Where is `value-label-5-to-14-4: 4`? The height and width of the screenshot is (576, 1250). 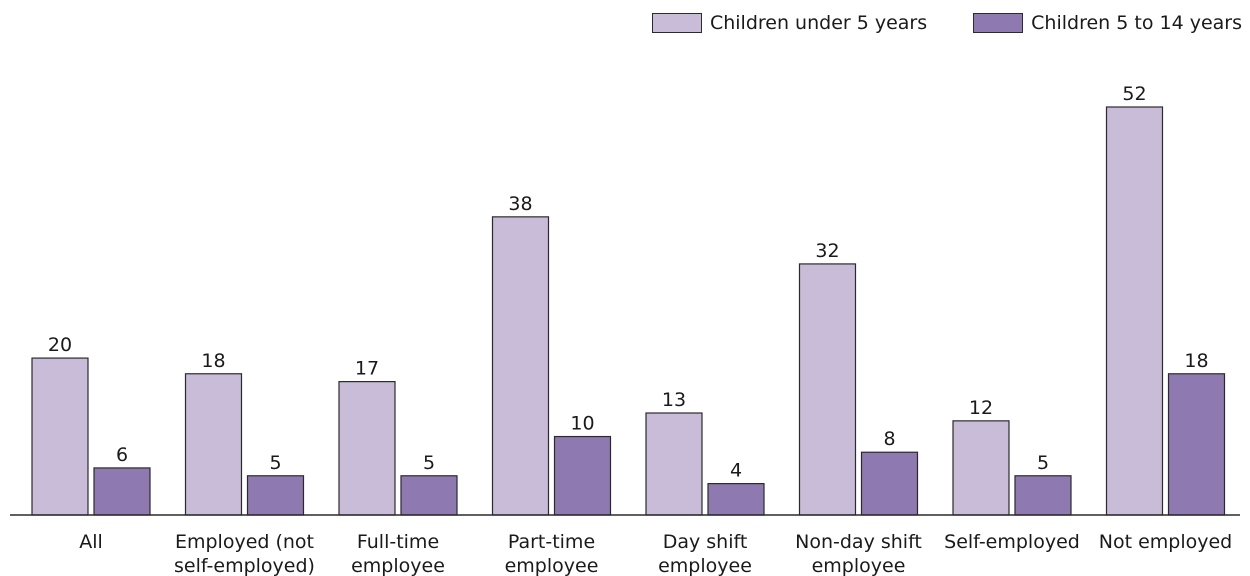 value-label-5-to-14-4: 4 is located at coordinates (736, 471).